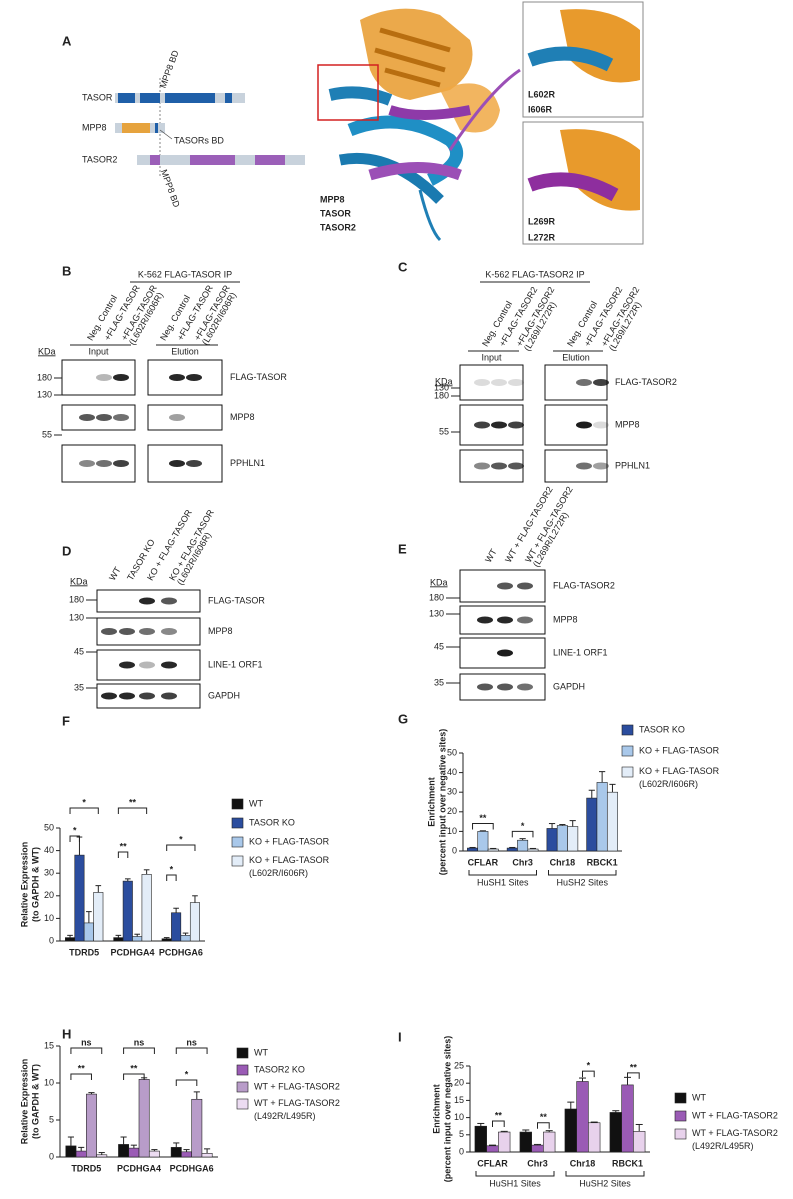 The height and width of the screenshot is (1199, 793). I want to click on significance-label: ns, so click(139, 1042).